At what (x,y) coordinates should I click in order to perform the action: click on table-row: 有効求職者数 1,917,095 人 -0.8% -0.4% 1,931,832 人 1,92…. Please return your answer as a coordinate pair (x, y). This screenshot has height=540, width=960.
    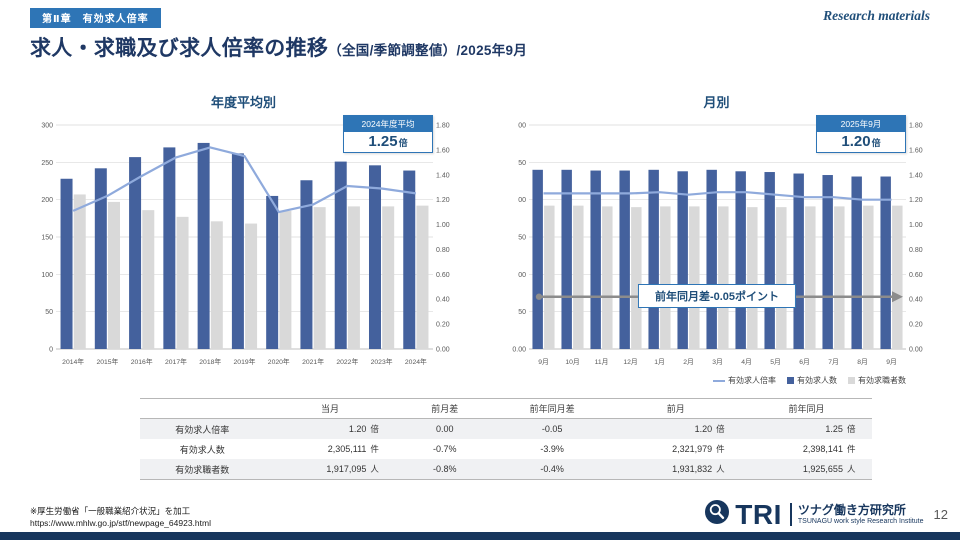
    Looking at the image, I should click on (506, 469).